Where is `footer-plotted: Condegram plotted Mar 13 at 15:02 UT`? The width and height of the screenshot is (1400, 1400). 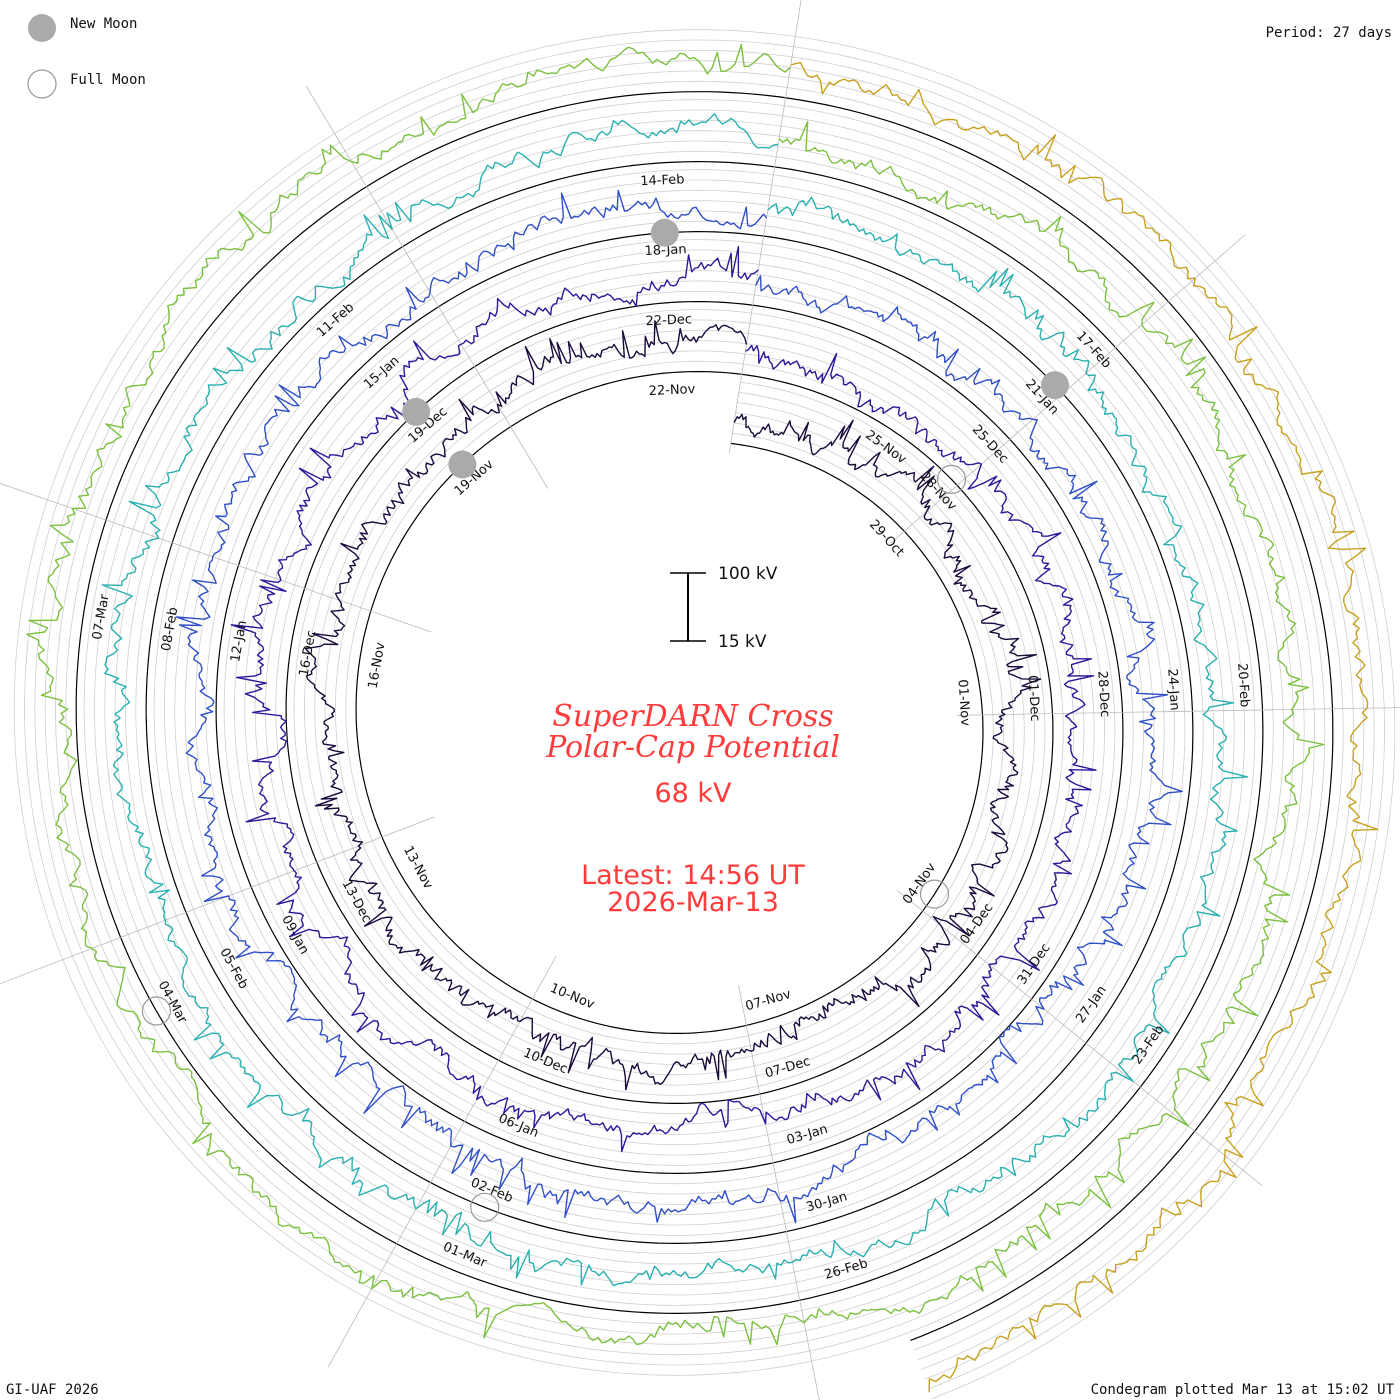 footer-plotted: Condegram plotted Mar 13 at 15:02 UT is located at coordinates (1243, 1390).